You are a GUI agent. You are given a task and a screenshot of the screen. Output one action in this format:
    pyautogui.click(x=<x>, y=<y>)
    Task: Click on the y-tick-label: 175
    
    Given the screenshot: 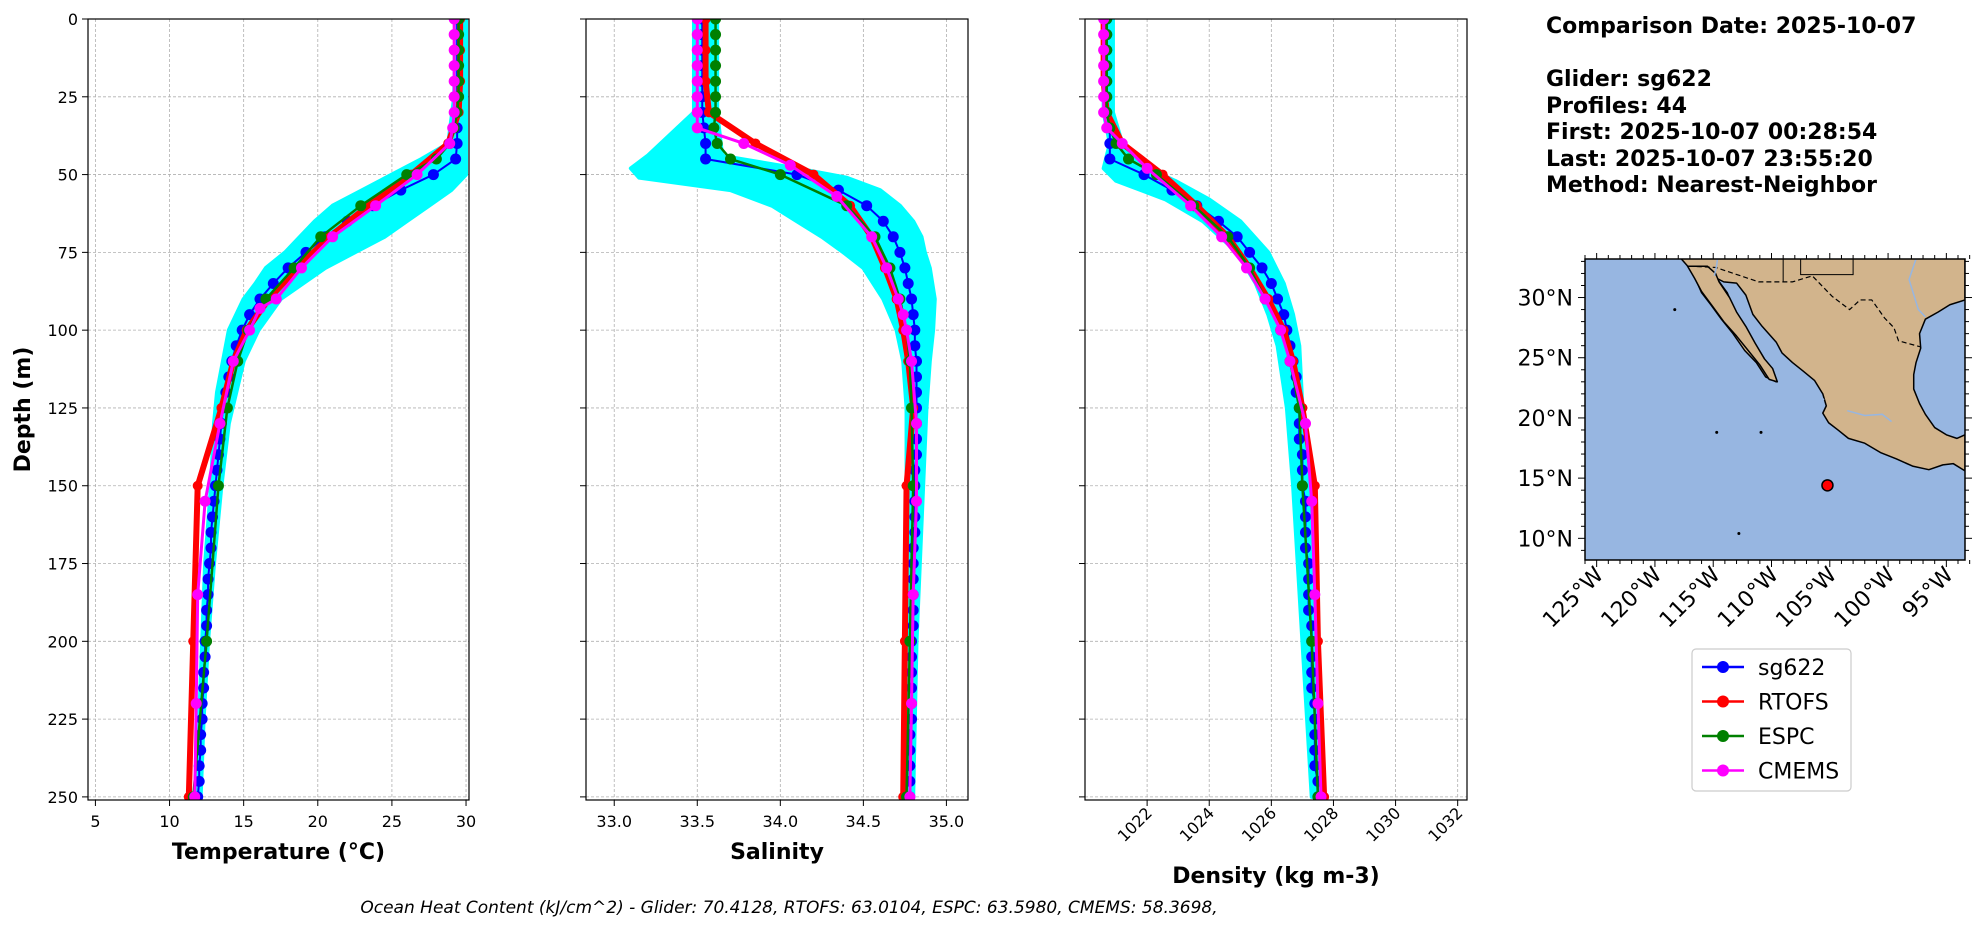 What is the action you would take?
    pyautogui.click(x=62, y=564)
    